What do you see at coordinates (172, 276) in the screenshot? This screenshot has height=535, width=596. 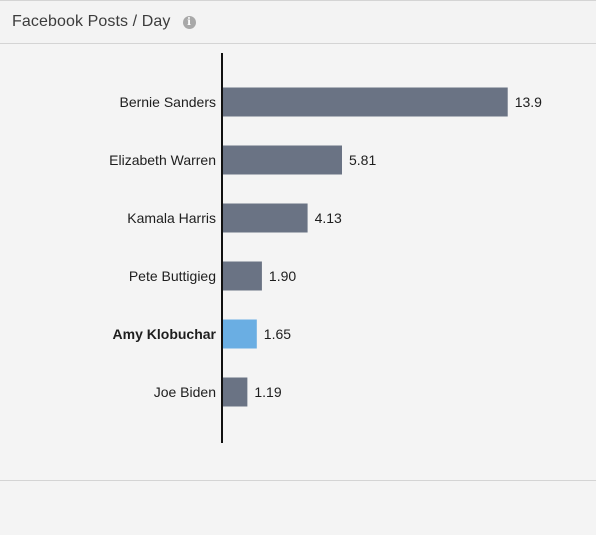 I see `category-label: Pete Buttigieg` at bounding box center [172, 276].